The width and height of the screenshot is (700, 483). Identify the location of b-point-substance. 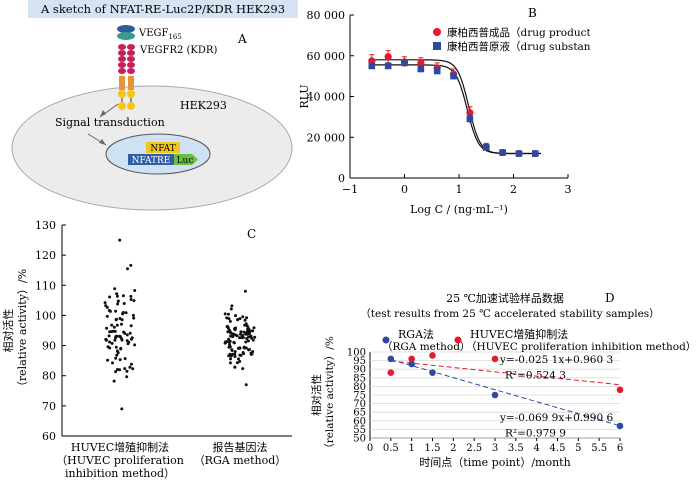
(404, 63).